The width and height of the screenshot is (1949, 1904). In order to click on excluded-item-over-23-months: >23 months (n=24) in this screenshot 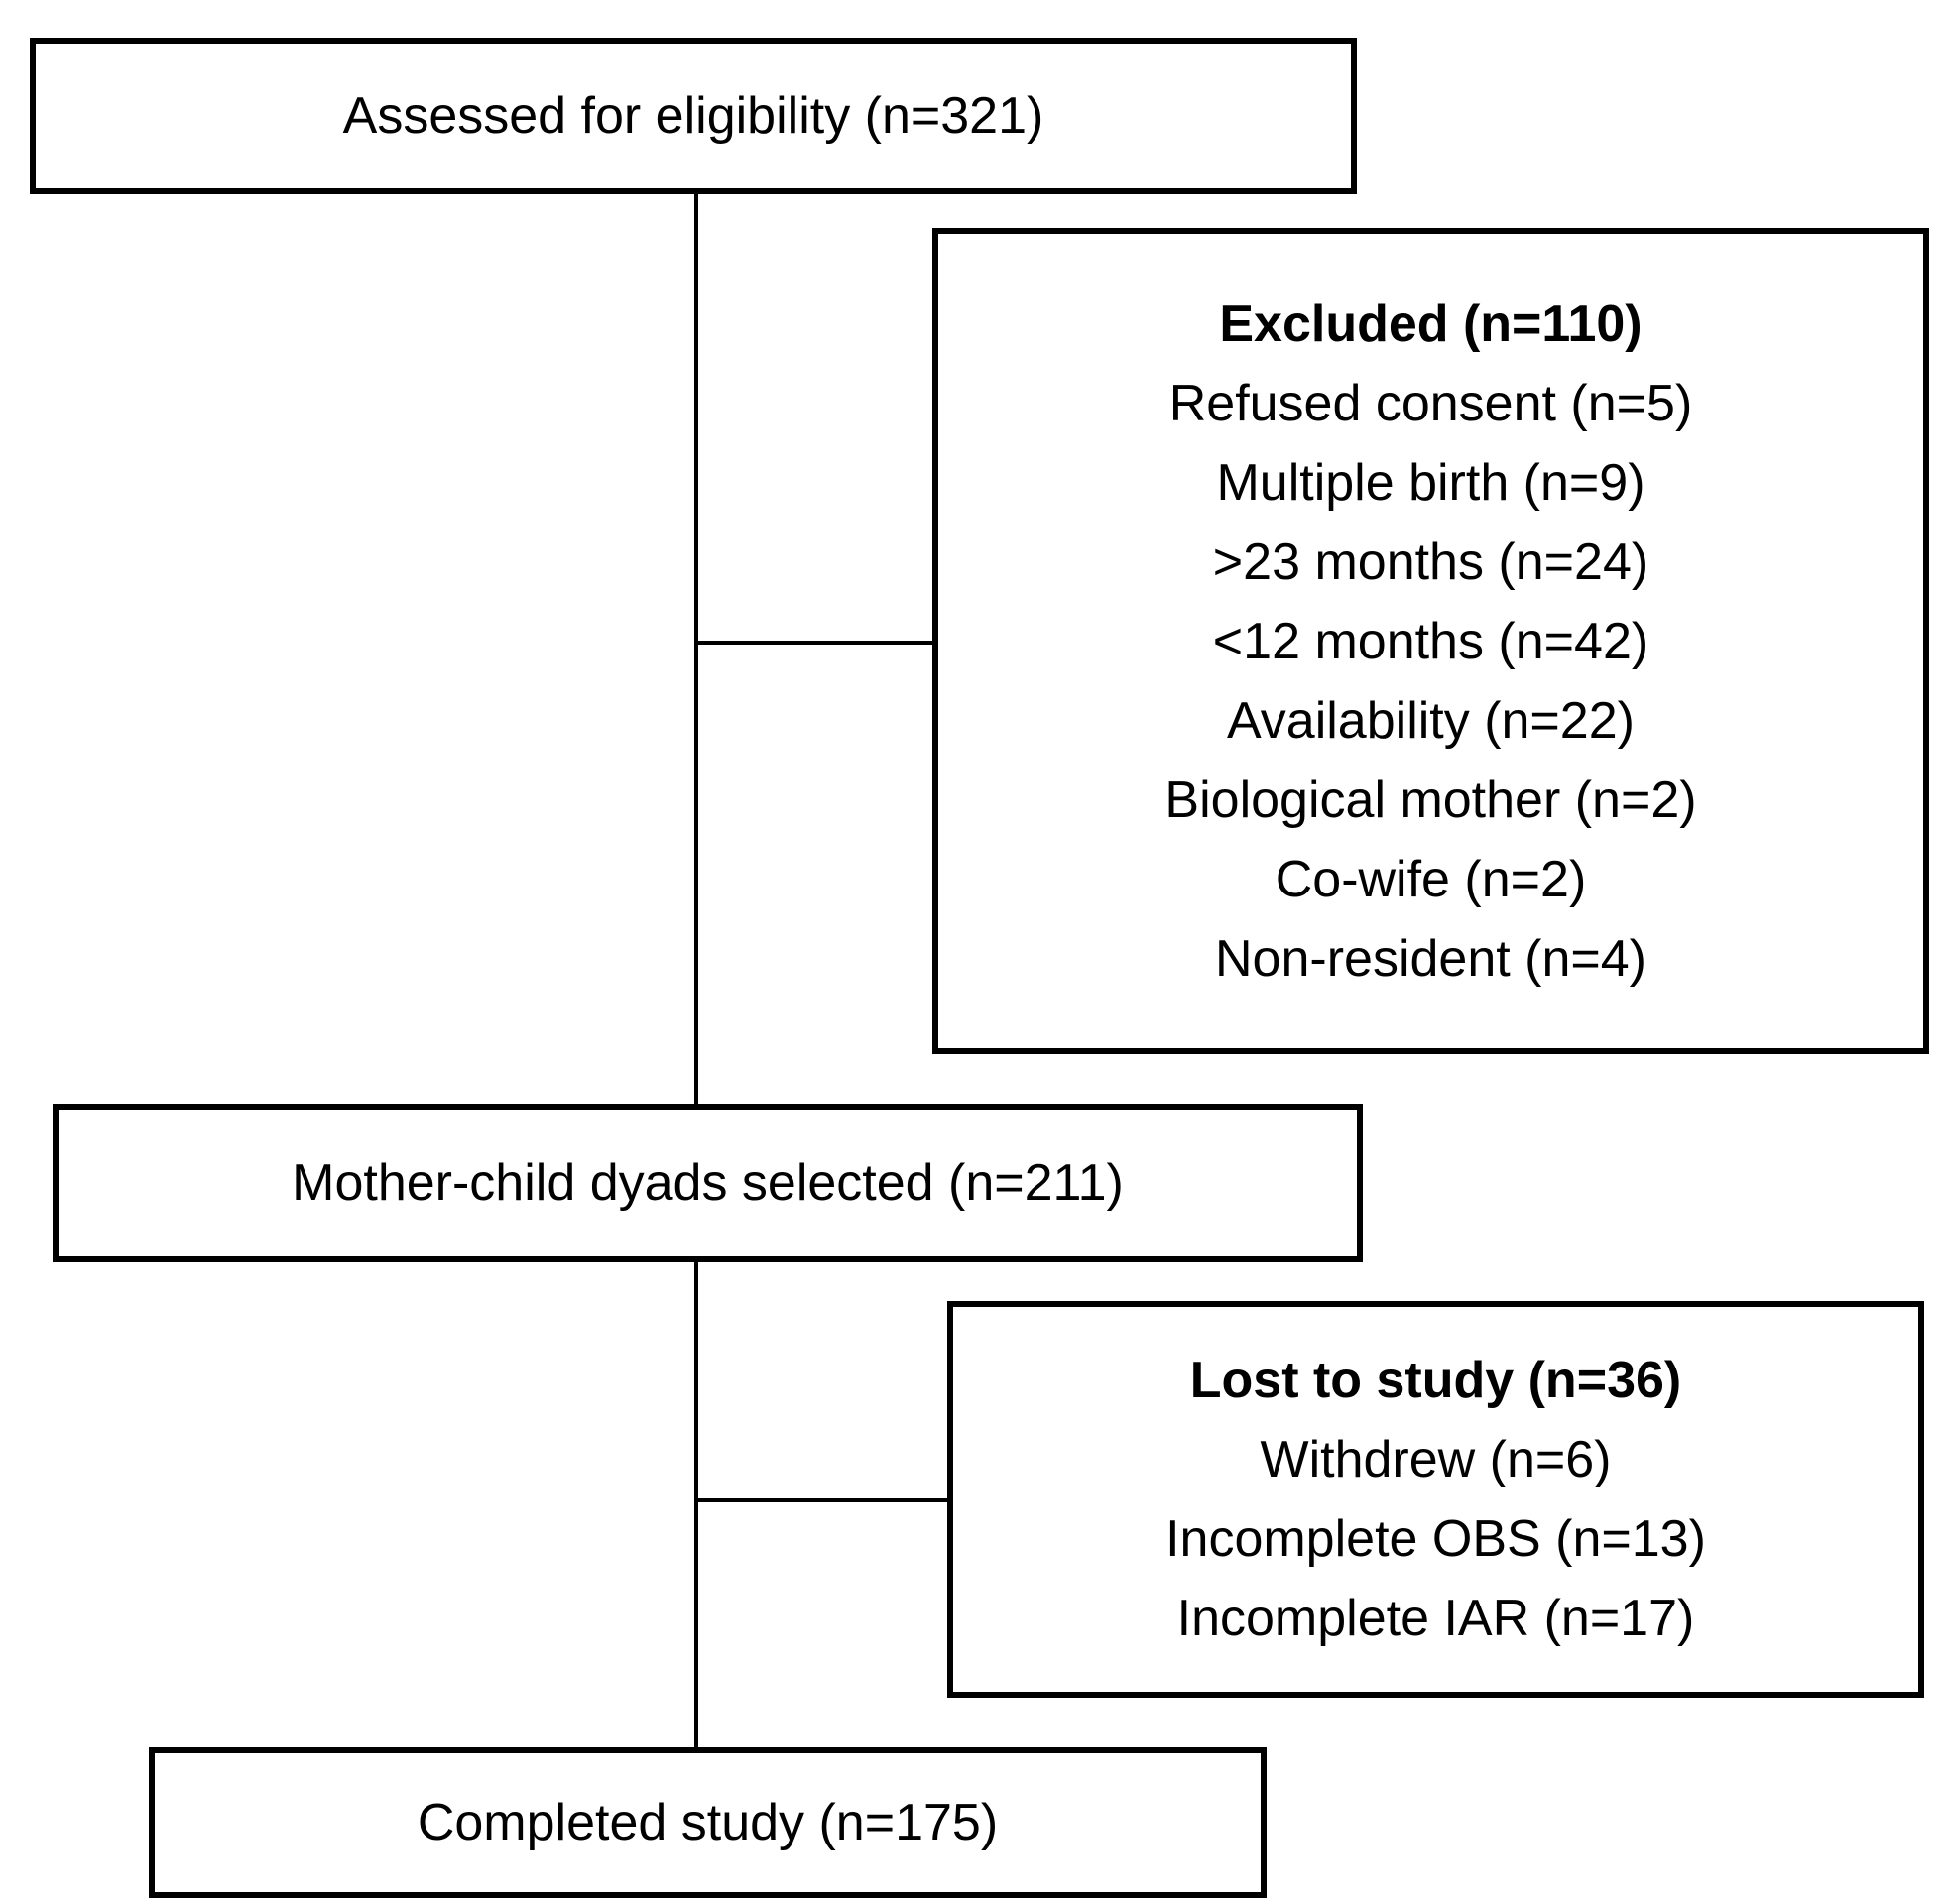, I will do `click(1430, 562)`.